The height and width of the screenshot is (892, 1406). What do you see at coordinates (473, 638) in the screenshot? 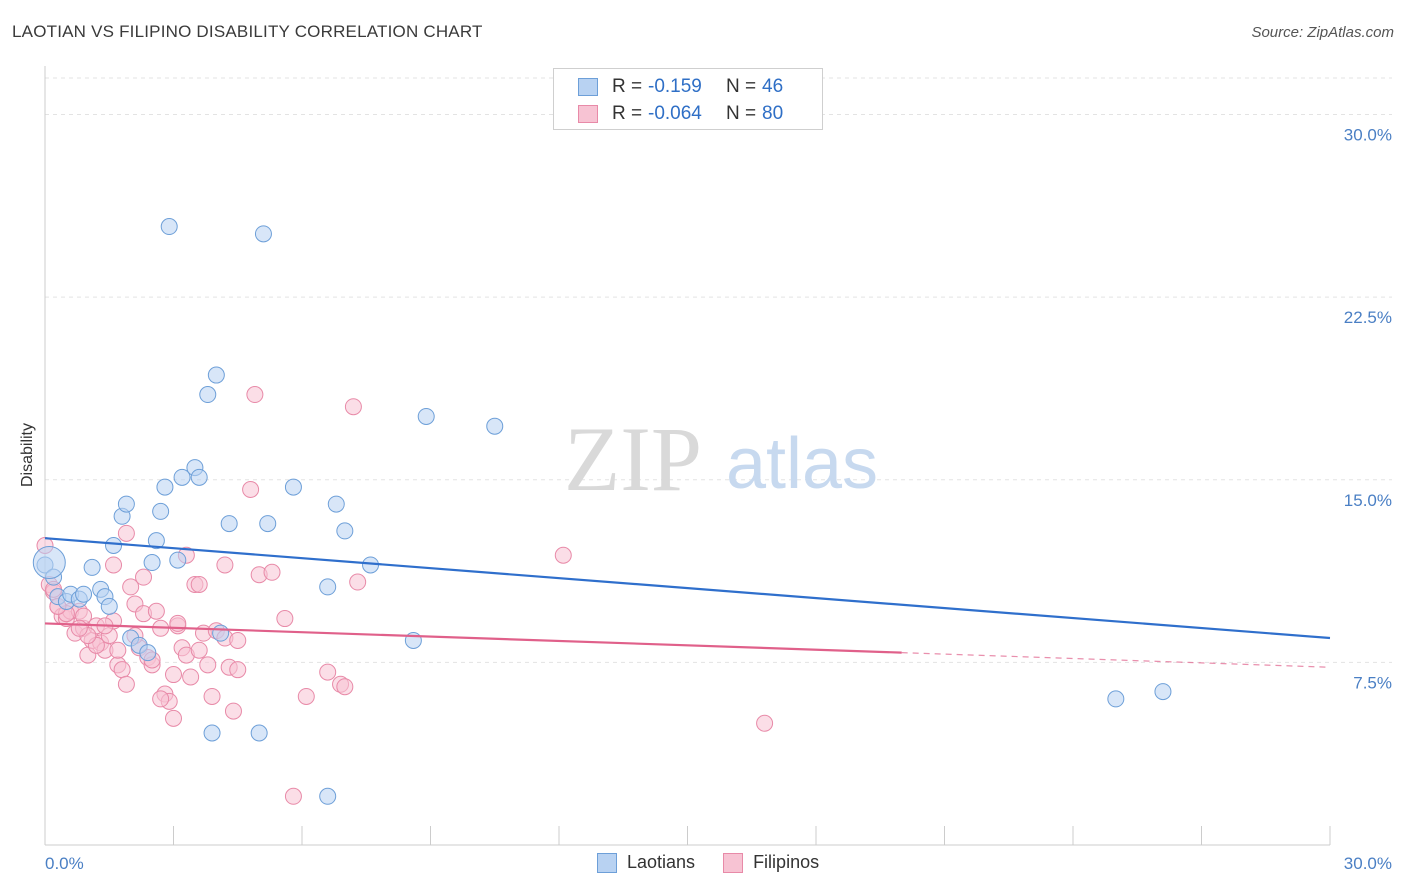
I see `filipino-trend-line` at bounding box center [473, 638].